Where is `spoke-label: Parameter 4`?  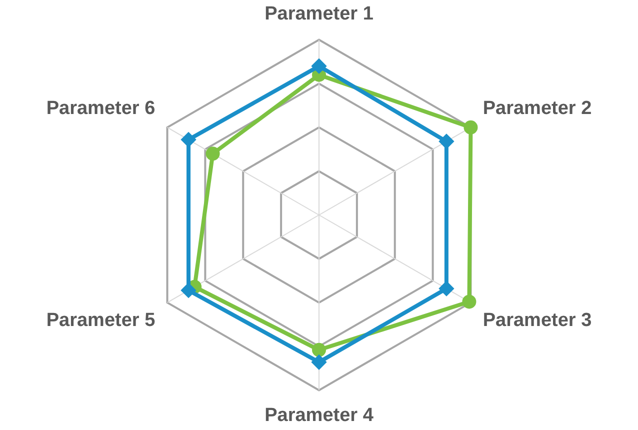
spoke-label: Parameter 4 is located at coordinates (319, 415).